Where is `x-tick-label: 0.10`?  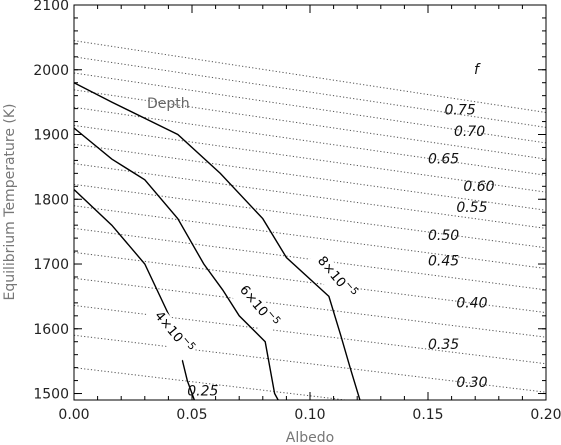
x-tick-label: 0.10 is located at coordinates (309, 415).